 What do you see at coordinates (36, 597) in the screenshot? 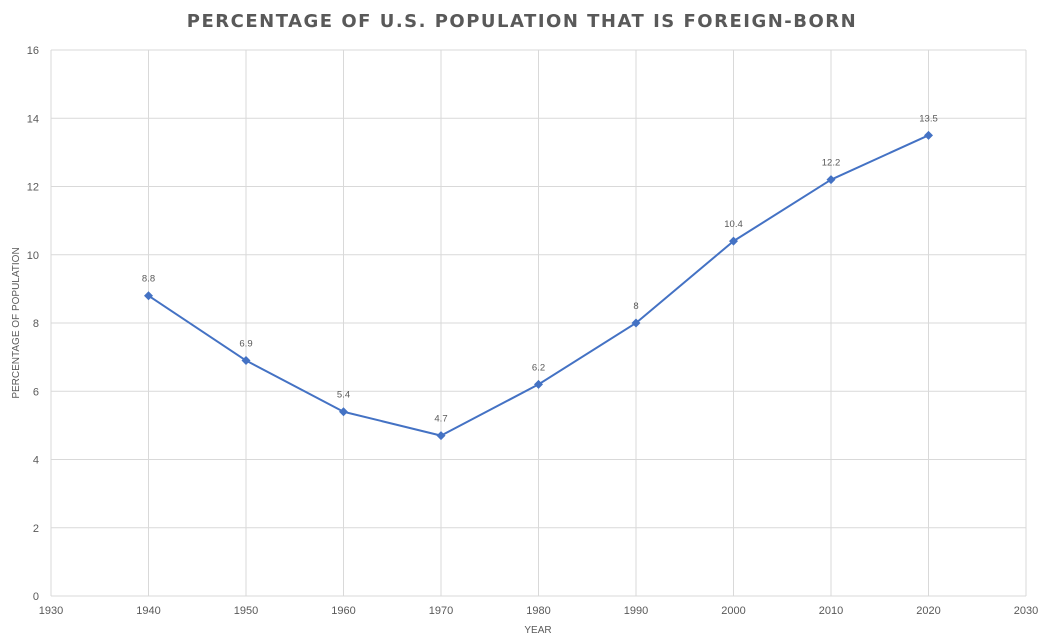
I see `y-tick-label: 0` at bounding box center [36, 597].